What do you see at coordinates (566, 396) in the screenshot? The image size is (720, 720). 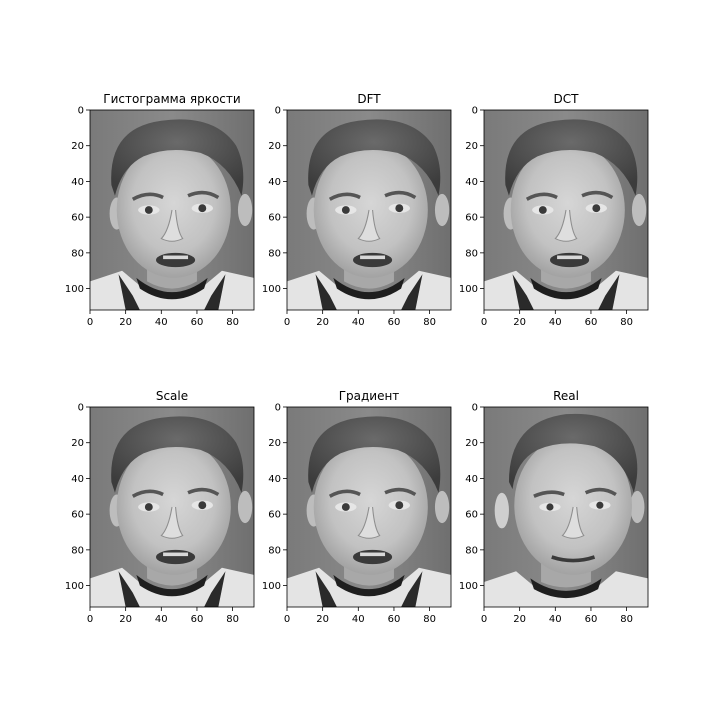 I see `subplot-title: Real` at bounding box center [566, 396].